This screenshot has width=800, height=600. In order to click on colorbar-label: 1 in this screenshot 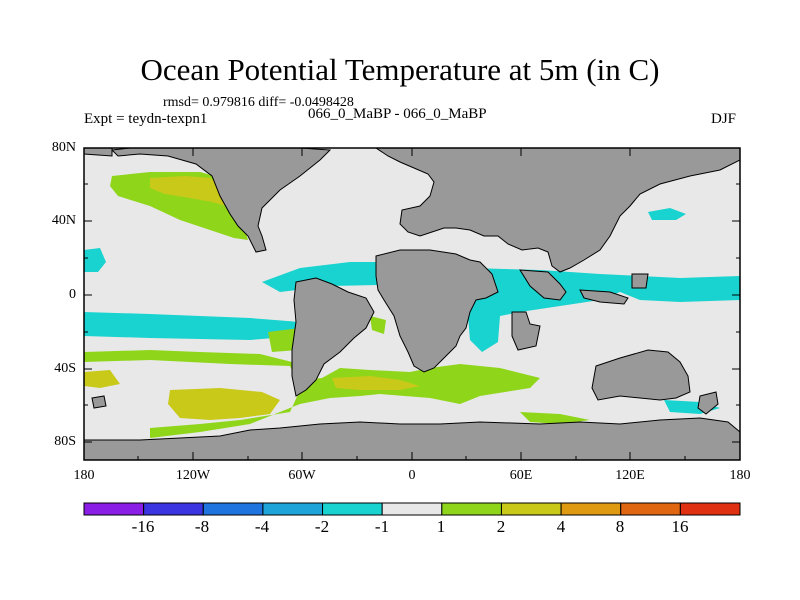, I will do `click(441, 526)`.